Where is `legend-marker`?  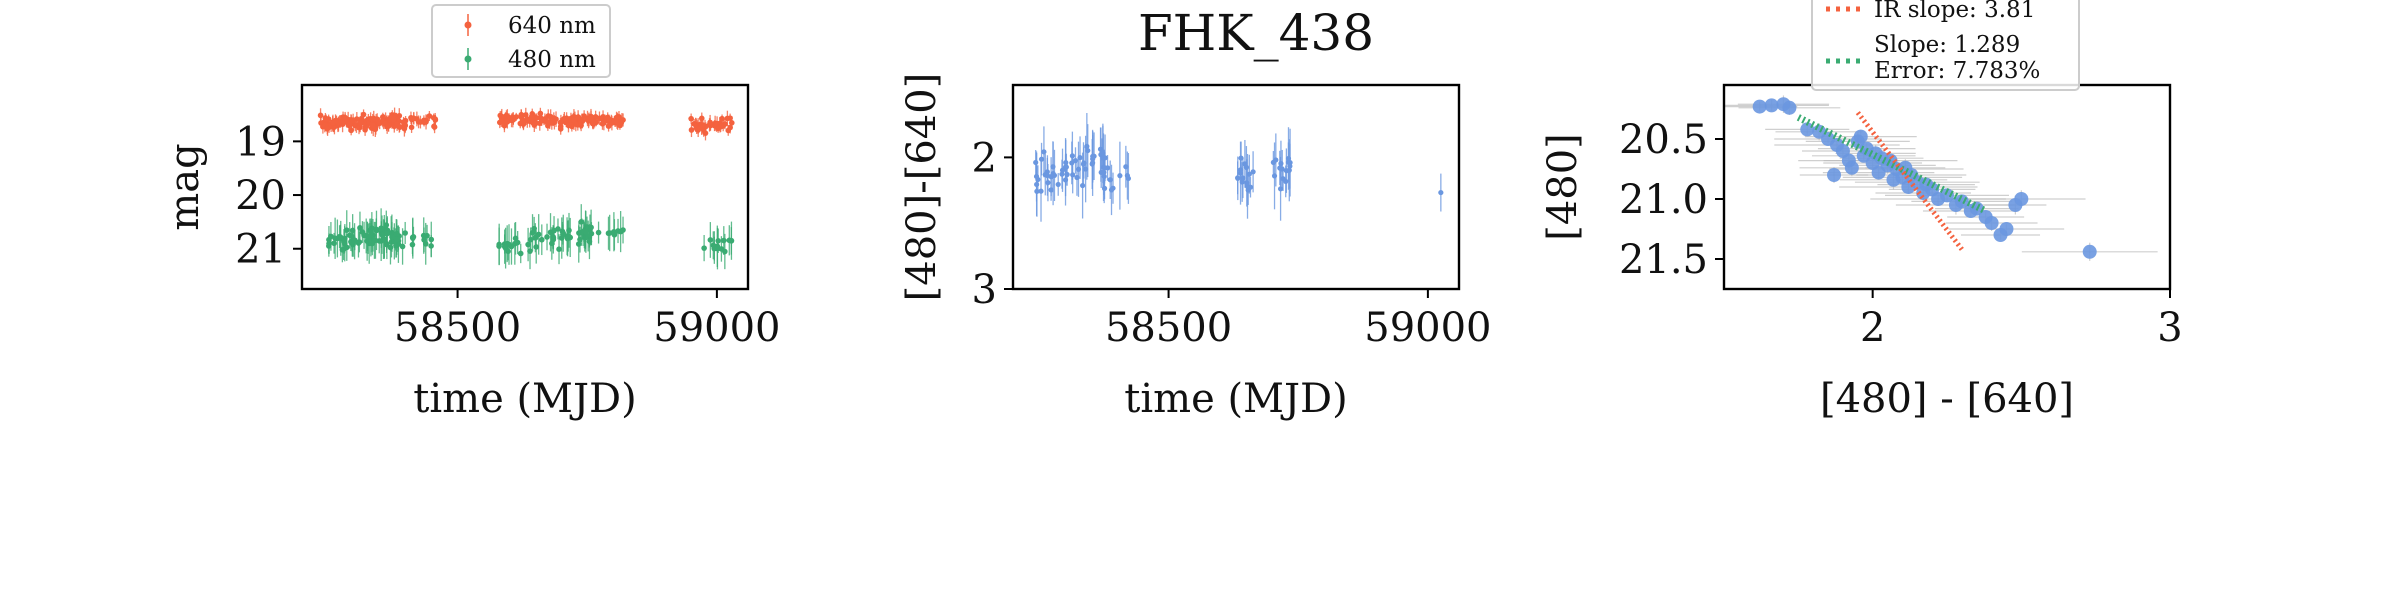 legend-marker is located at coordinates (468, 25).